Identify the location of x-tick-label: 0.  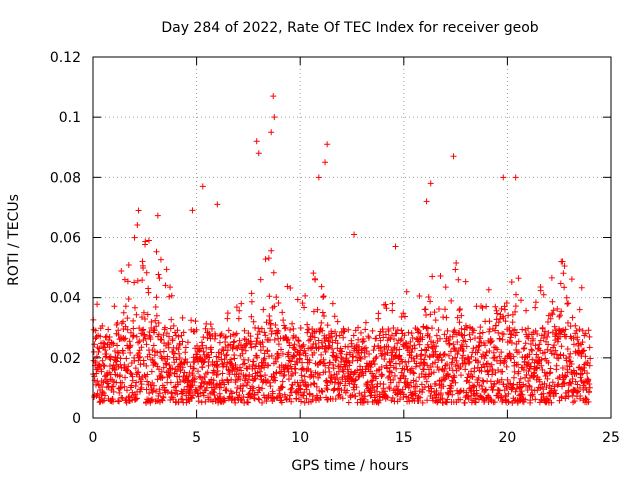
(93, 438).